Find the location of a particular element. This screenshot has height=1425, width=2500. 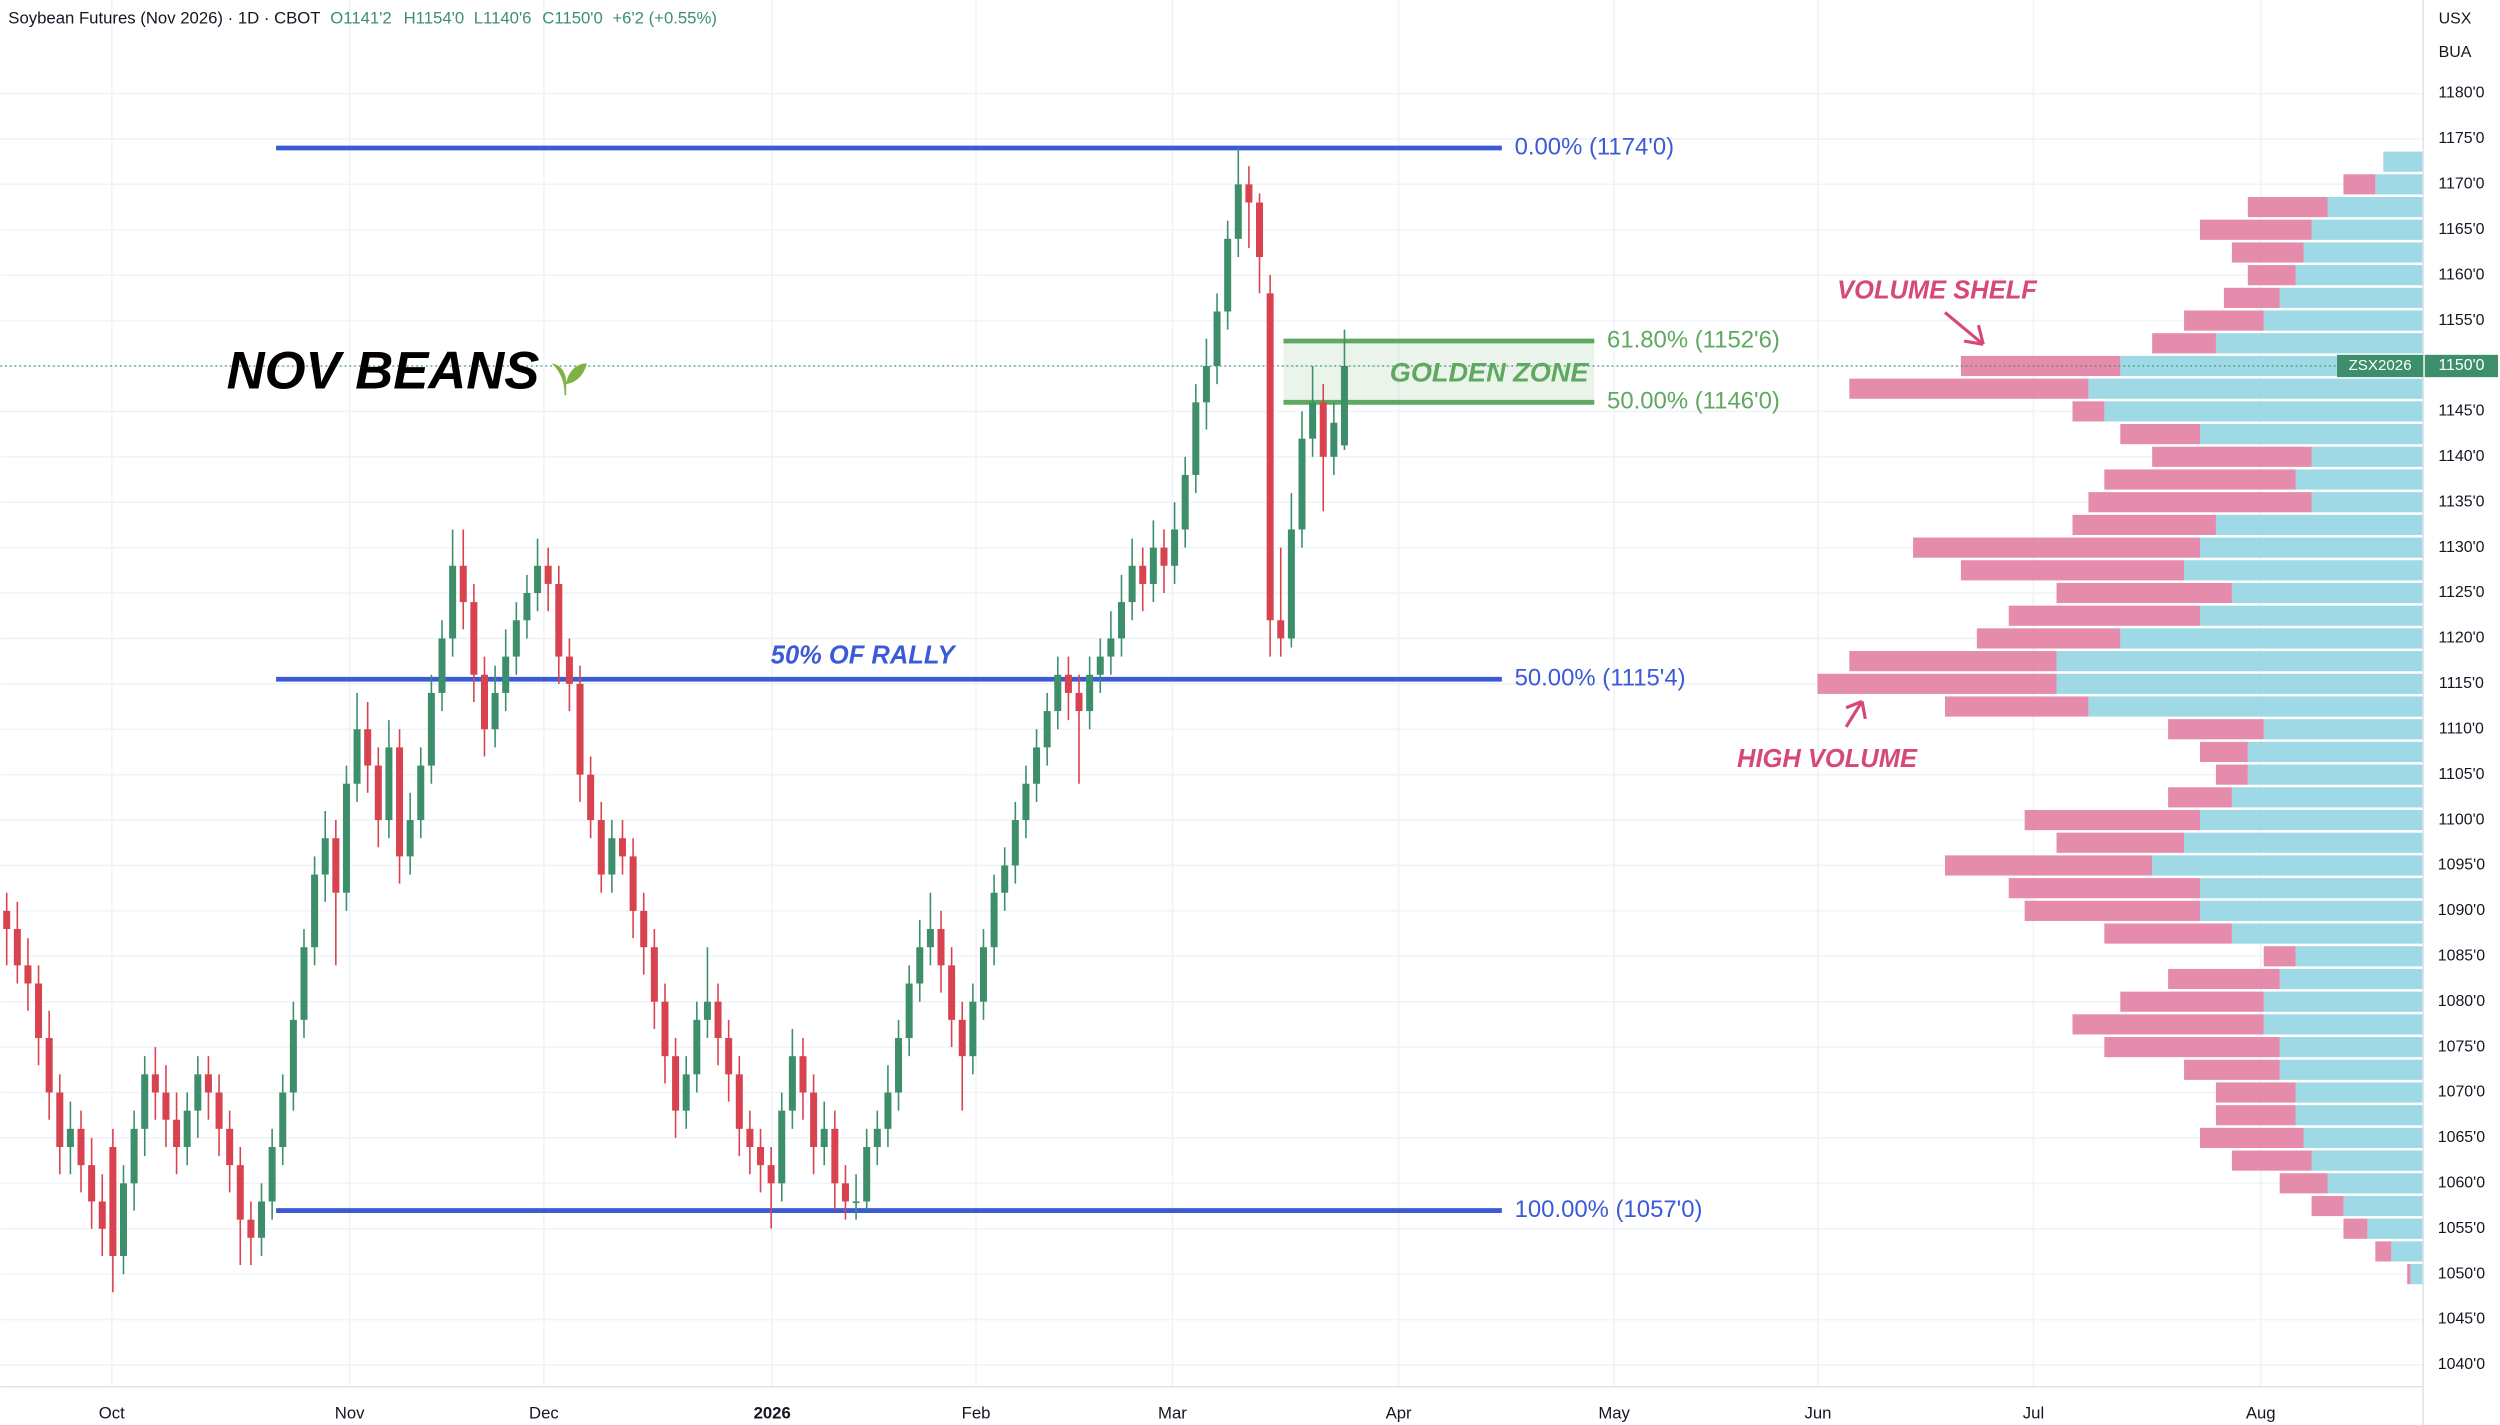

symbol-tag: ZSX2026 is located at coordinates (2380, 365).